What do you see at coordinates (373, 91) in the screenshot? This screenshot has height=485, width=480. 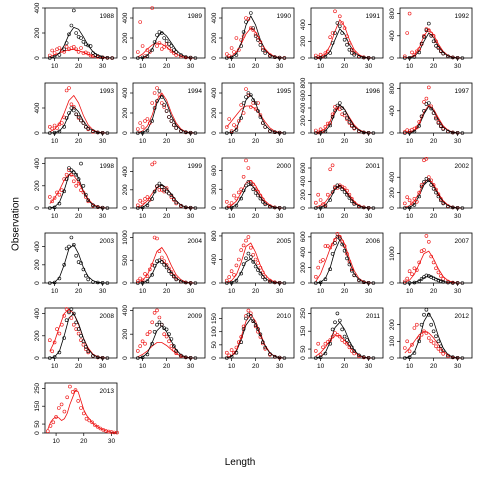 I see `panel-year-label: 1996` at bounding box center [373, 91].